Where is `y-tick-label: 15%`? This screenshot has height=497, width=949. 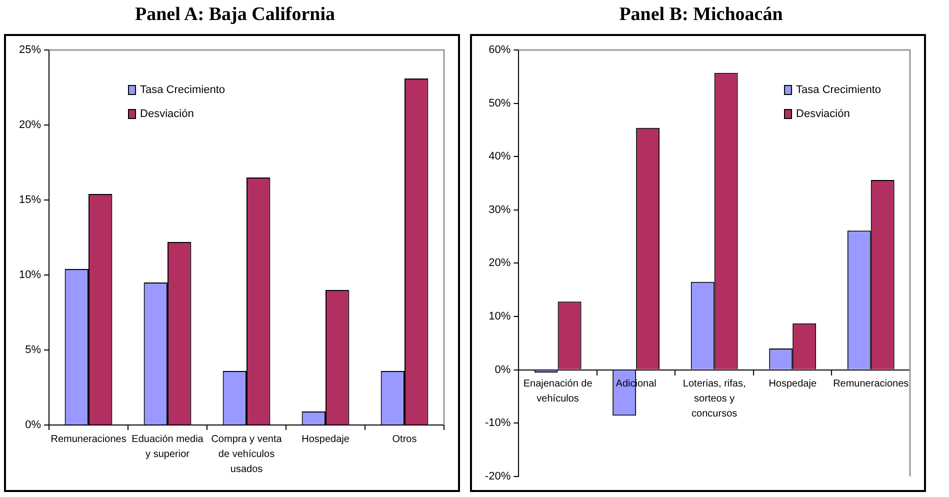
y-tick-label: 15% is located at coordinates (30, 200).